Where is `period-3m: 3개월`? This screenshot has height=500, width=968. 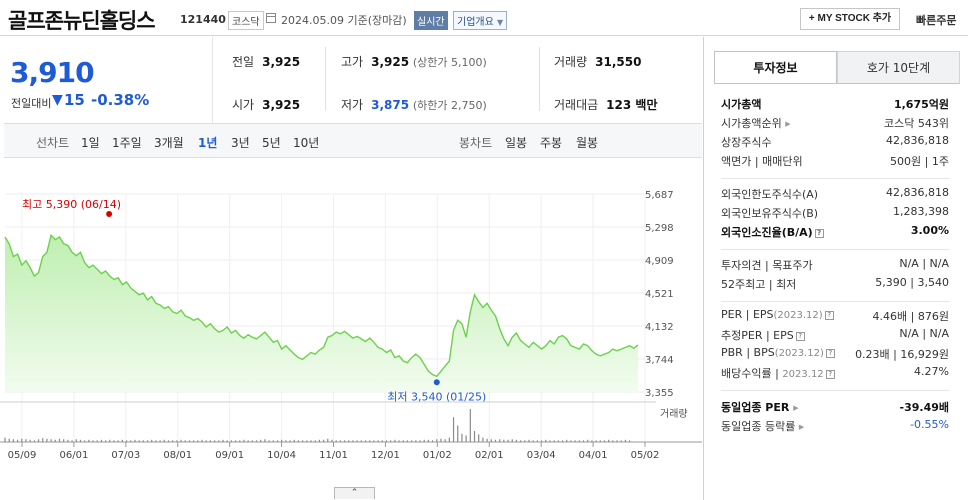
period-3m: 3개월 is located at coordinates (169, 143).